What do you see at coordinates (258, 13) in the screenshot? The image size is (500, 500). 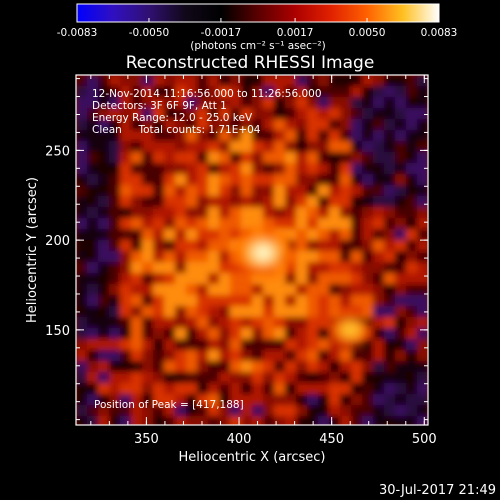 I see `colorbar-gradient` at bounding box center [258, 13].